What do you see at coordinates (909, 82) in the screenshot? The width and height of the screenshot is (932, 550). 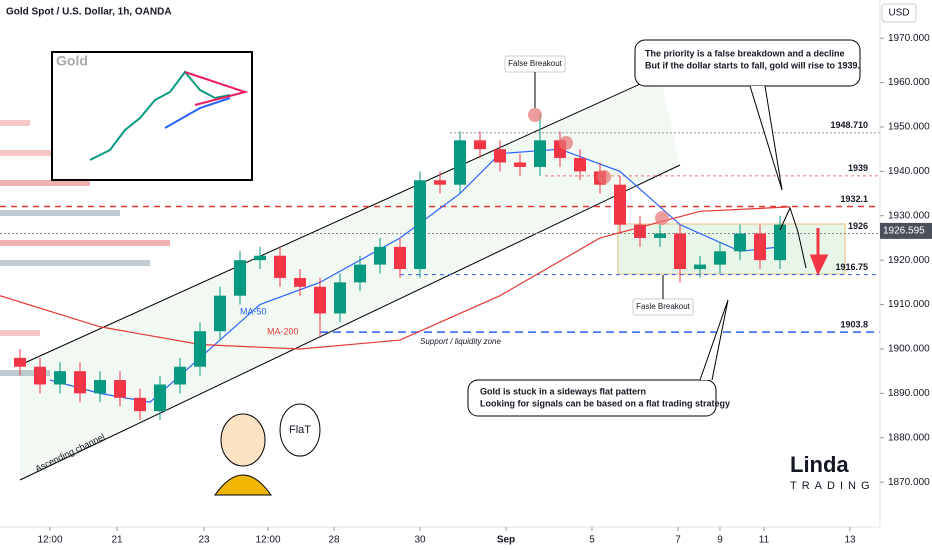 I see `y-tick-label: 1960.000` at bounding box center [909, 82].